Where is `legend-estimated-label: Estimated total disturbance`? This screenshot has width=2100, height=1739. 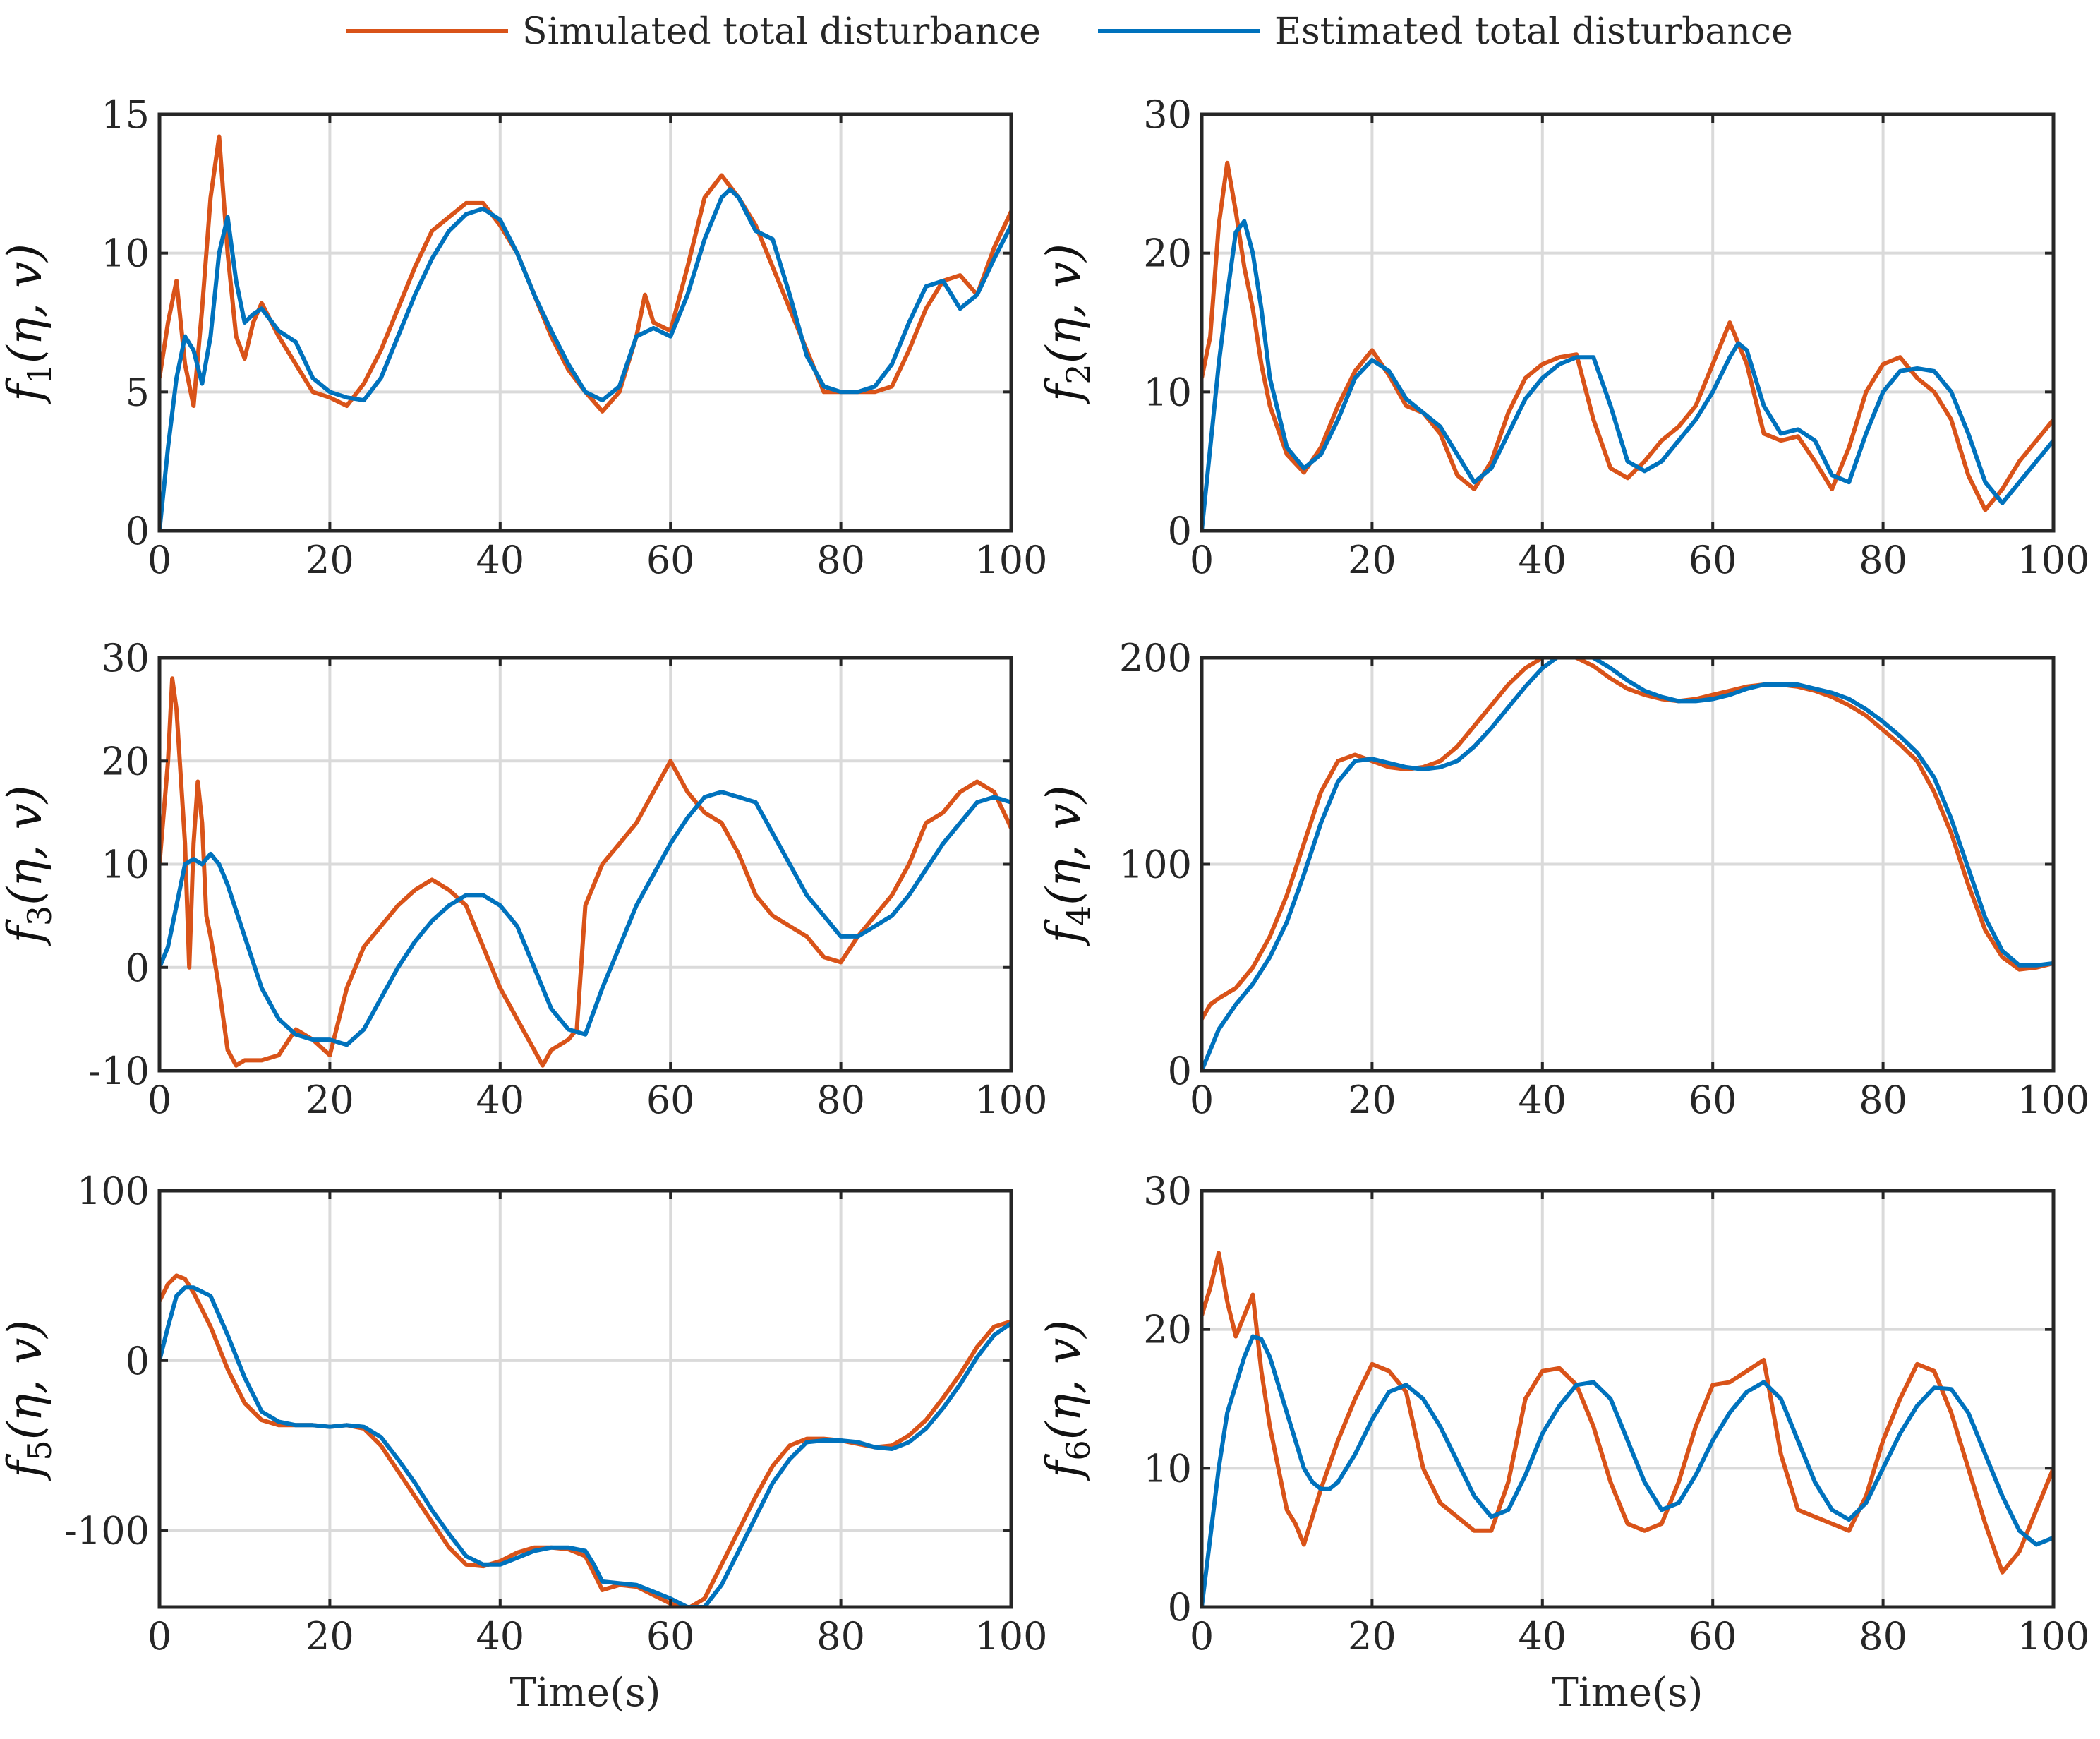 legend-estimated-label: Estimated total disturbance is located at coordinates (1533, 32).